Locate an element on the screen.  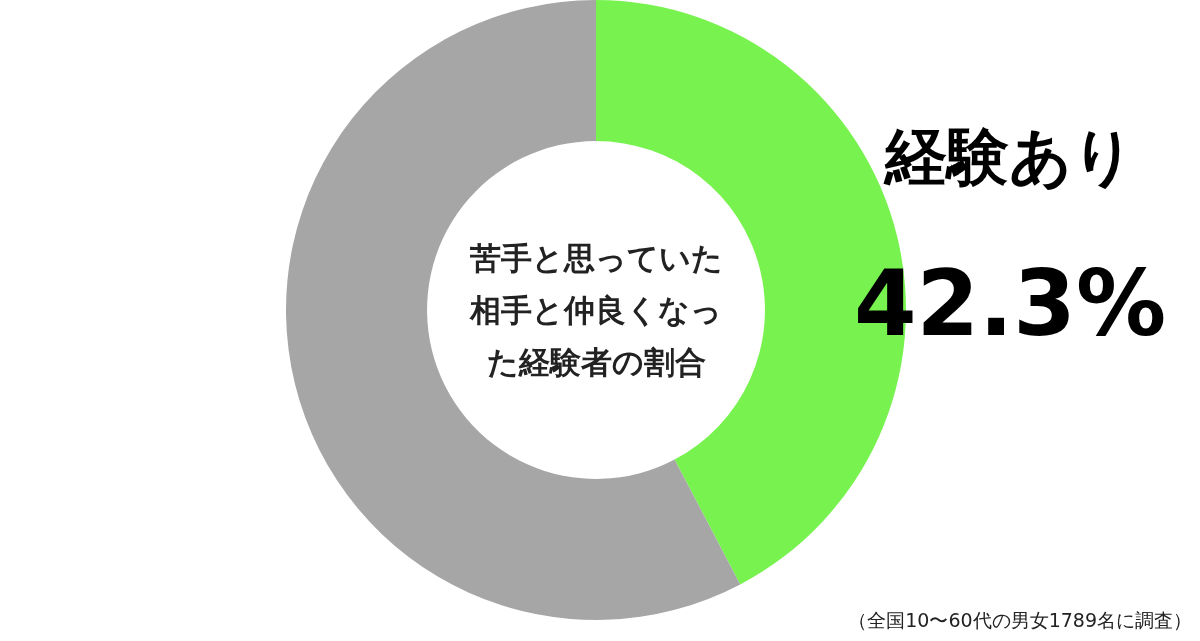
slice-label: 経験あり is located at coordinates (1009, 156).